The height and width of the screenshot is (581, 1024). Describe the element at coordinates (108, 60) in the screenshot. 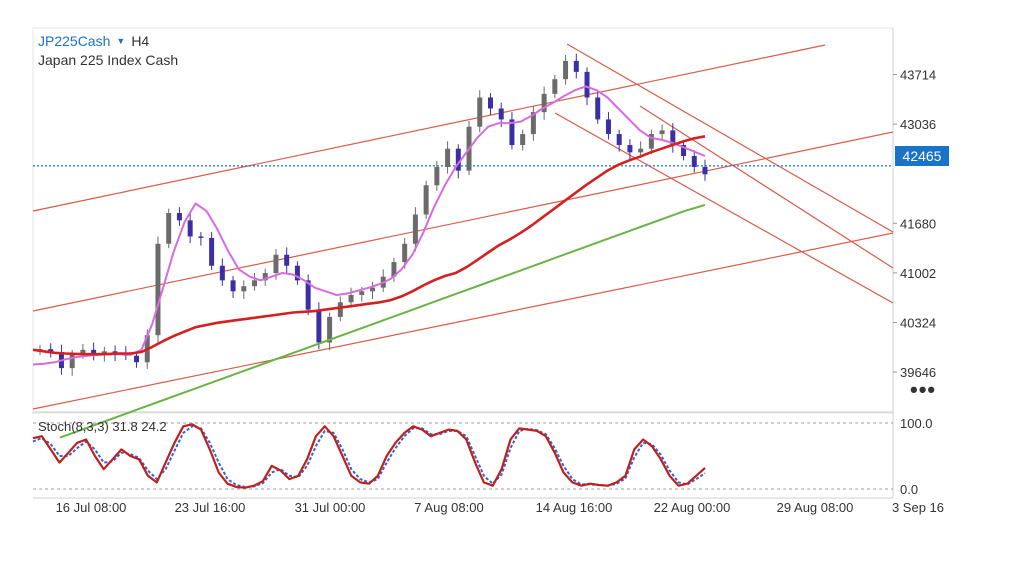

I see `instrument-description: Japan 225 Index Cash` at that location.